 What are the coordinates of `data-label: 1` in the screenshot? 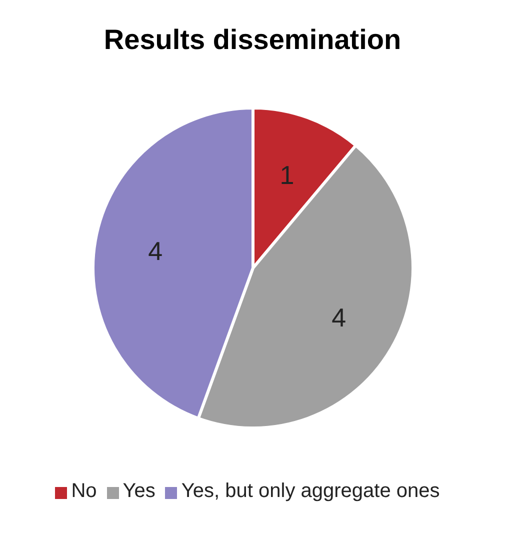 It's located at (287, 175).